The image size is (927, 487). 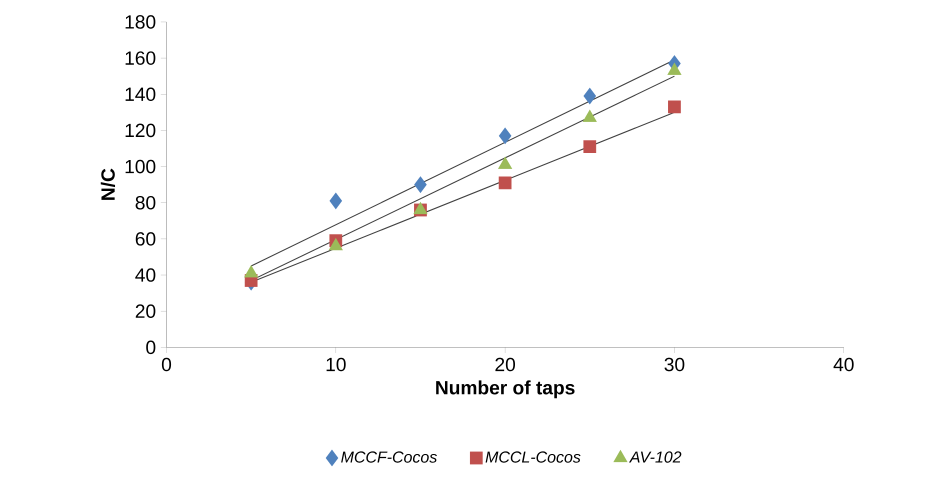 I want to click on y-tick-label: 20, so click(x=146, y=311).